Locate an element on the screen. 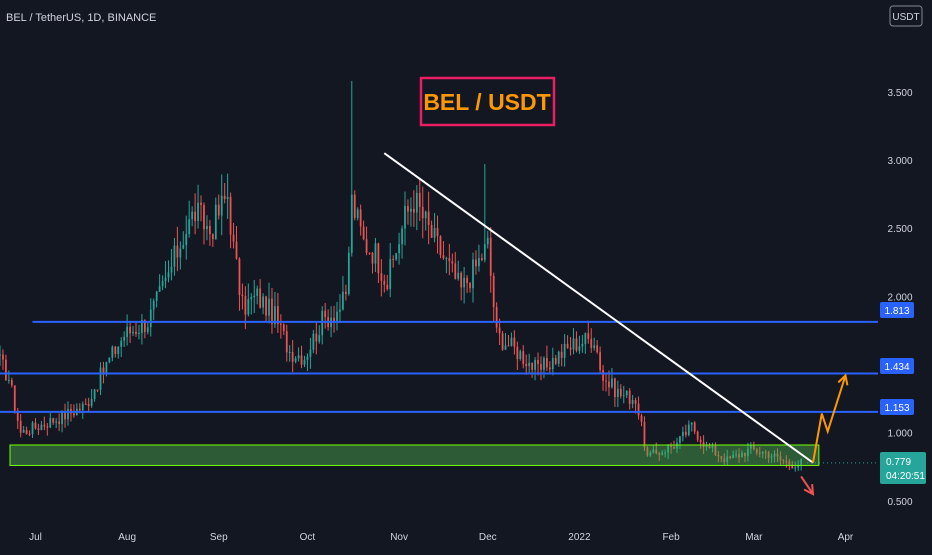 The width and height of the screenshot is (932, 555). bullish-projection-arrow is located at coordinates (829, 419).